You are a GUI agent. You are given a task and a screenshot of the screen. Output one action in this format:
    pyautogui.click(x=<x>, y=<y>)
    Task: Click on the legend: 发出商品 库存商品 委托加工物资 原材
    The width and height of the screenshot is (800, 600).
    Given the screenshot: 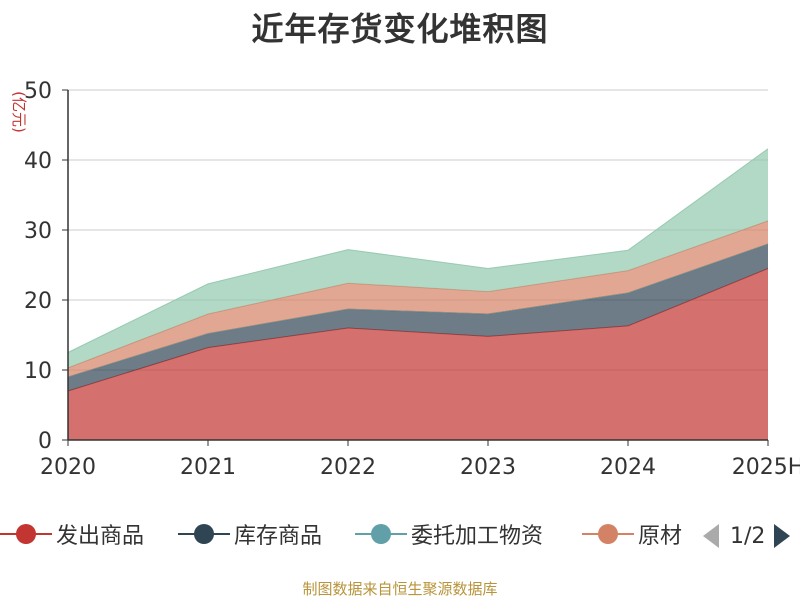 What is the action you would take?
    pyautogui.click(x=355, y=534)
    